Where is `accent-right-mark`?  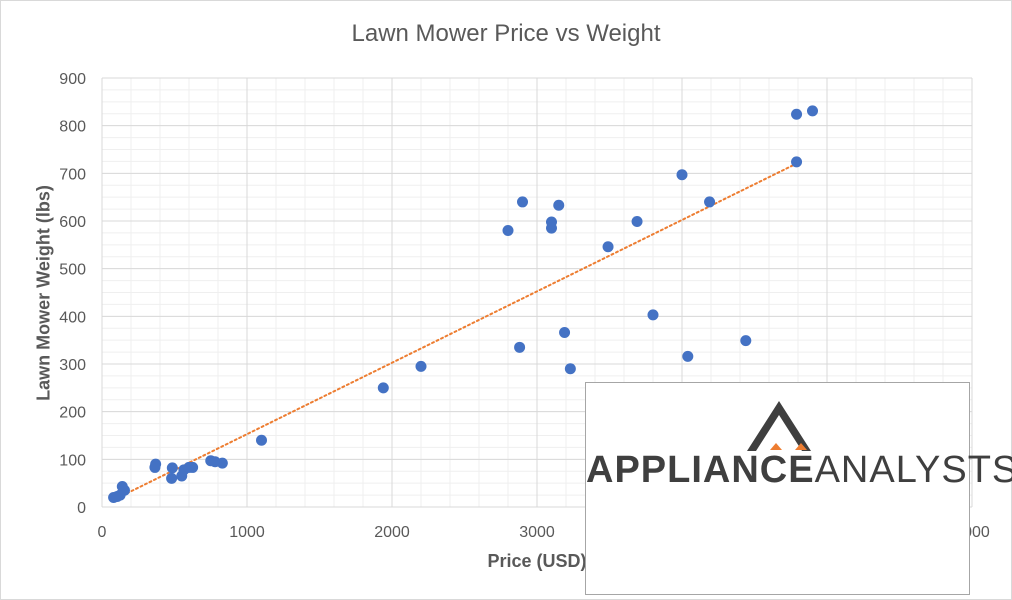
accent-right-mark is located at coordinates (801, 446).